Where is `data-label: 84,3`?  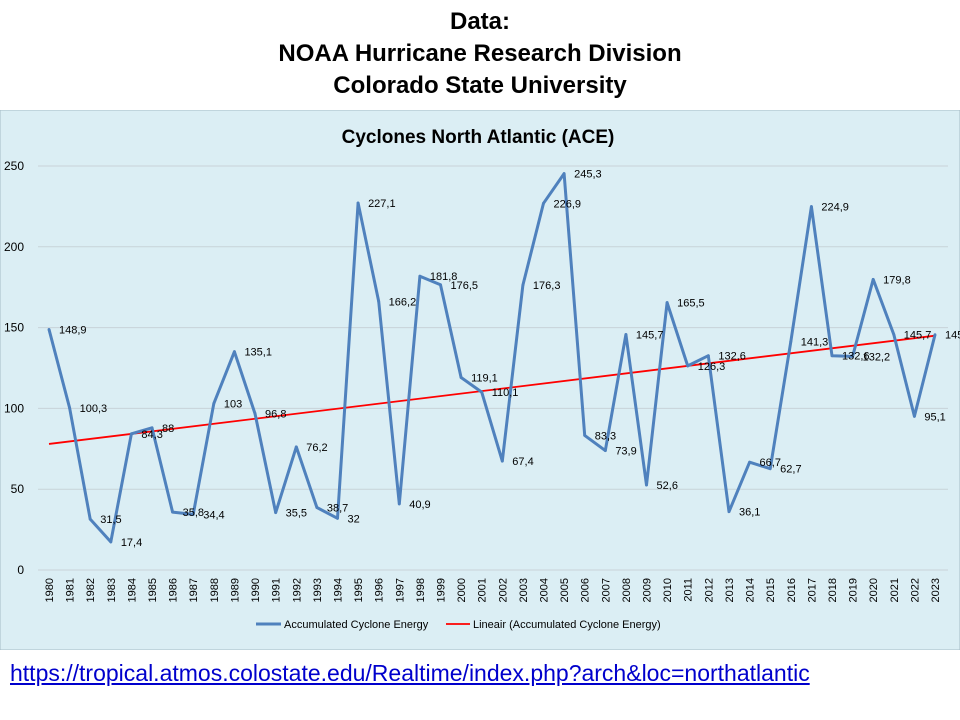 data-label: 84,3 is located at coordinates (151, 435).